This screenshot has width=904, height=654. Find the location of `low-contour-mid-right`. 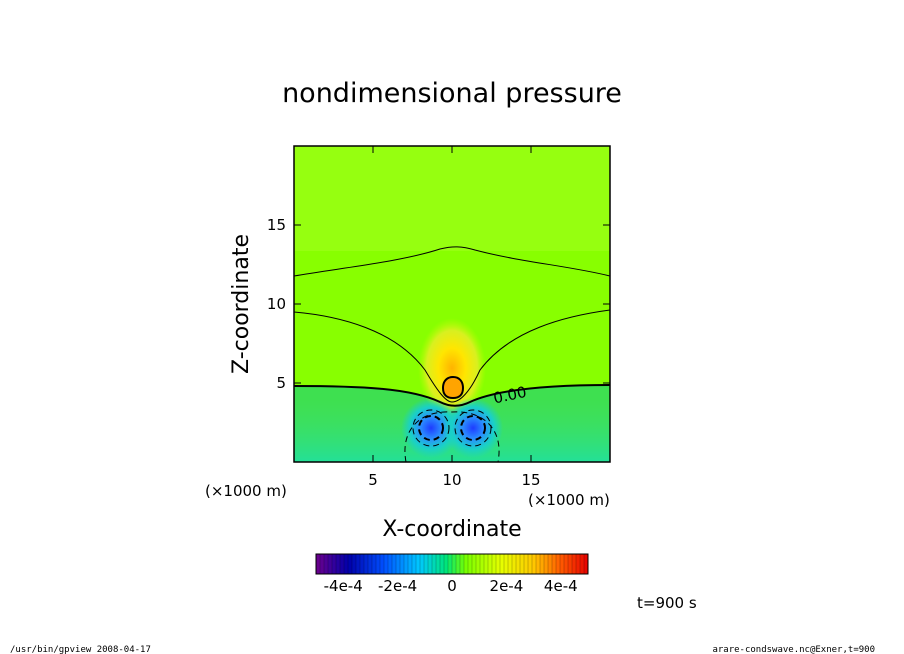

low-contour-mid-right is located at coordinates (473, 428).